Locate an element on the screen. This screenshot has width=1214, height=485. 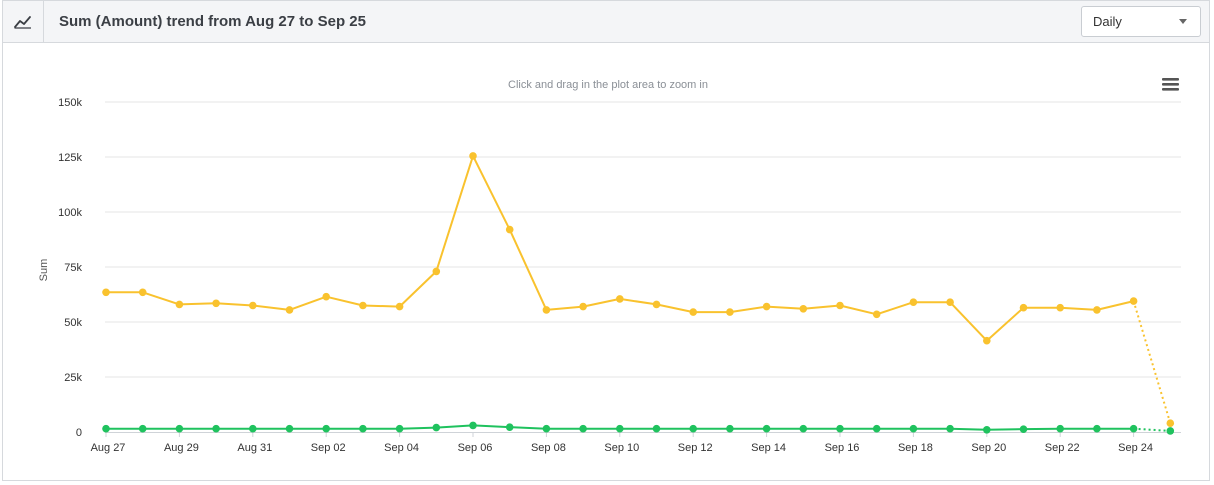
y-tick-label: 150k is located at coordinates (70, 103).